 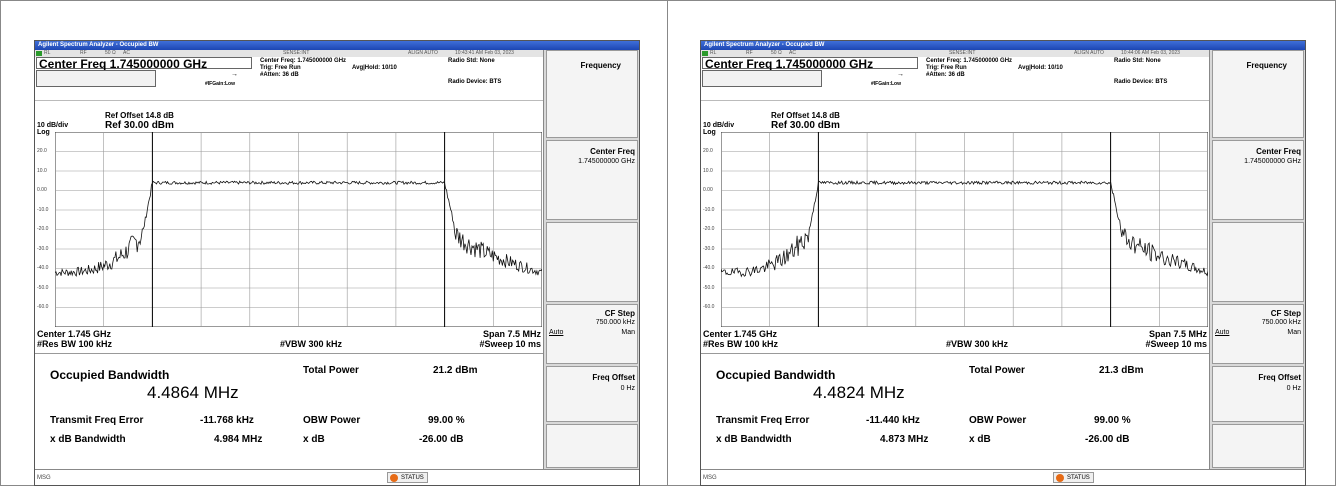 I want to click on obw-power-value: 99.00 %, so click(x=1112, y=420).